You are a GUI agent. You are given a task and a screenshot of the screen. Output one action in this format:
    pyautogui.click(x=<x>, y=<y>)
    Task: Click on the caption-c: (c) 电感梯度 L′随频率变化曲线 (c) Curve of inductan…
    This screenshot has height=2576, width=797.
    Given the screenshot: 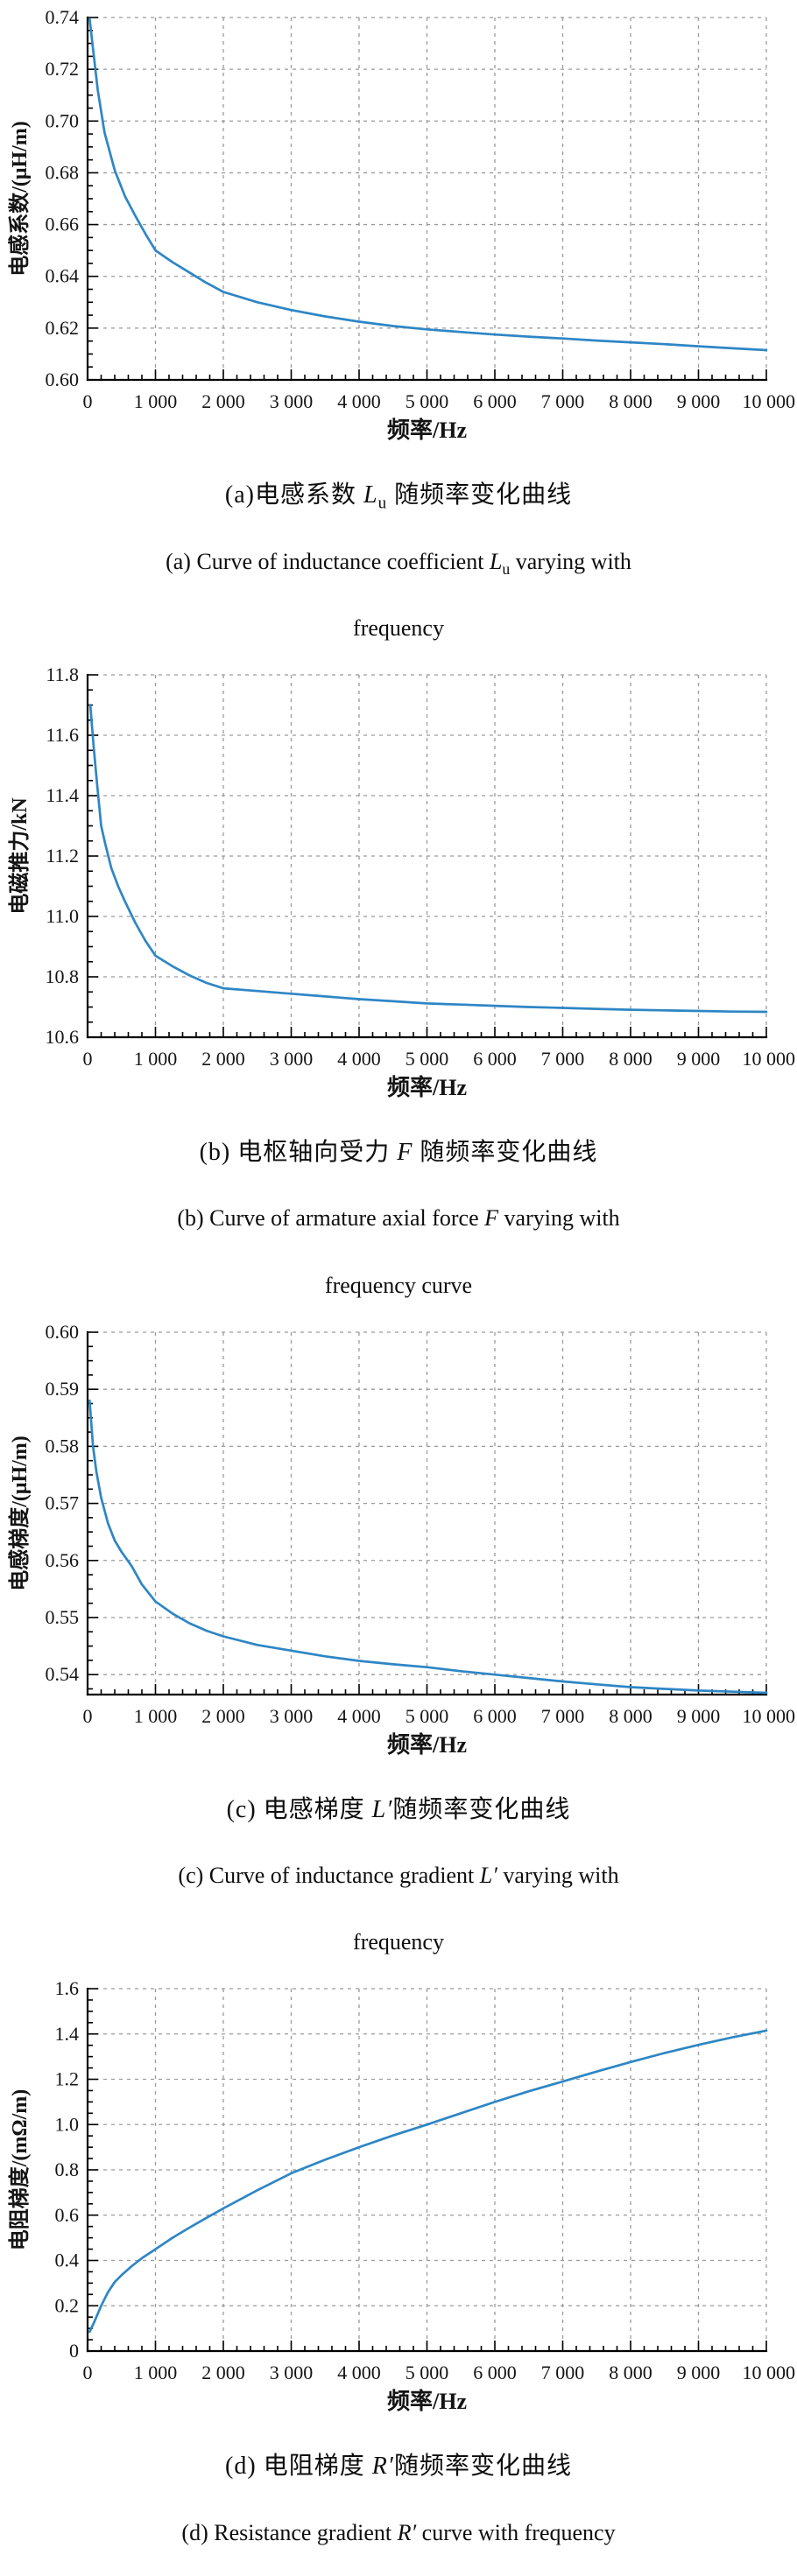 What is the action you would take?
    pyautogui.click(x=398, y=1873)
    